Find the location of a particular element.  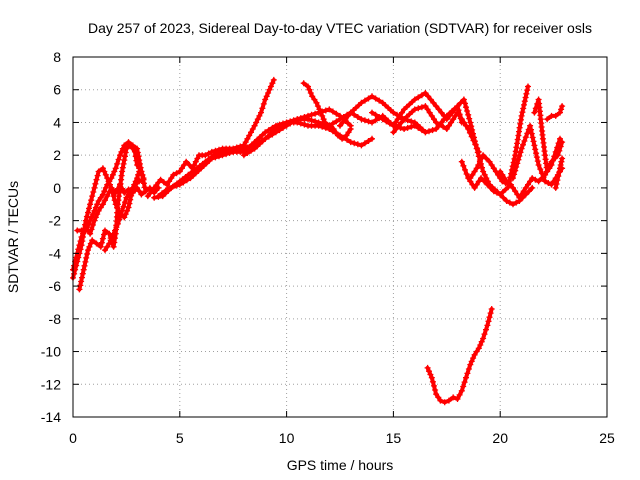

y-tick-label: -2 is located at coordinates (55, 221).